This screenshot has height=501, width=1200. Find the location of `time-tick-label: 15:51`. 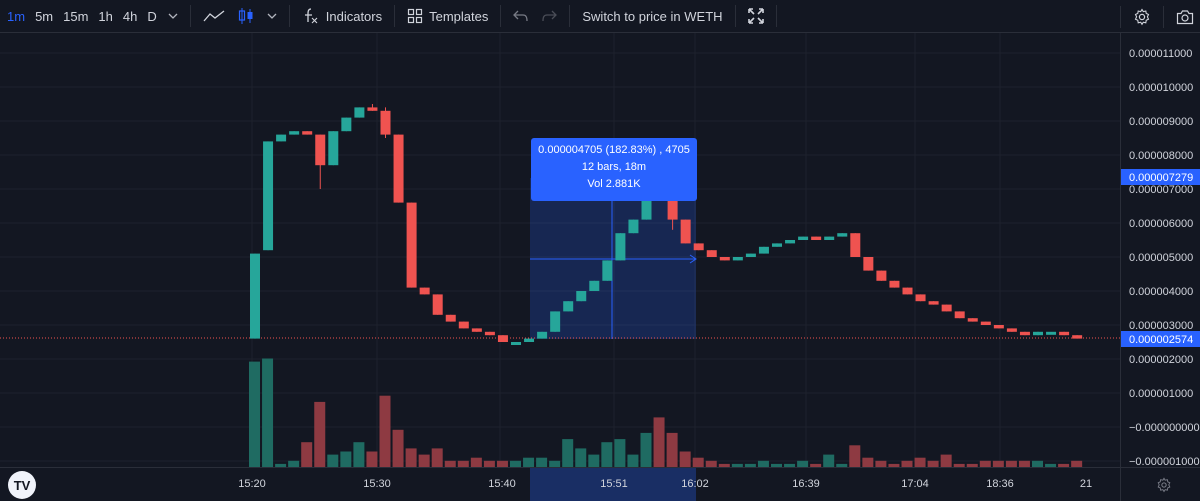

time-tick-label: 15:51 is located at coordinates (614, 484).